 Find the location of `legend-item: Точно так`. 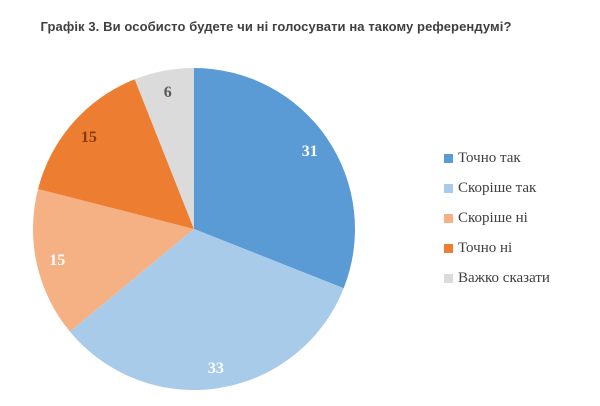

legend-item: Точно так is located at coordinates (497, 158).